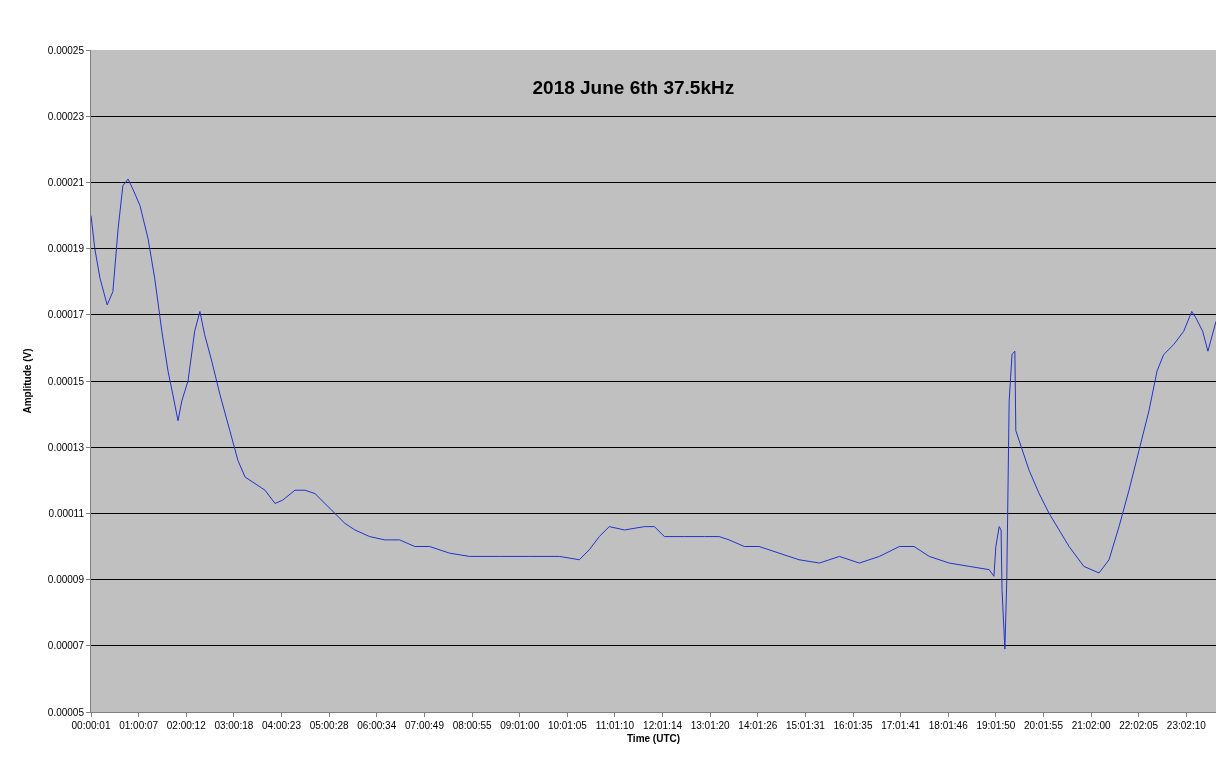 The image size is (1218, 771). What do you see at coordinates (66, 116) in the screenshot?
I see `y-tick-label: 0.00023` at bounding box center [66, 116].